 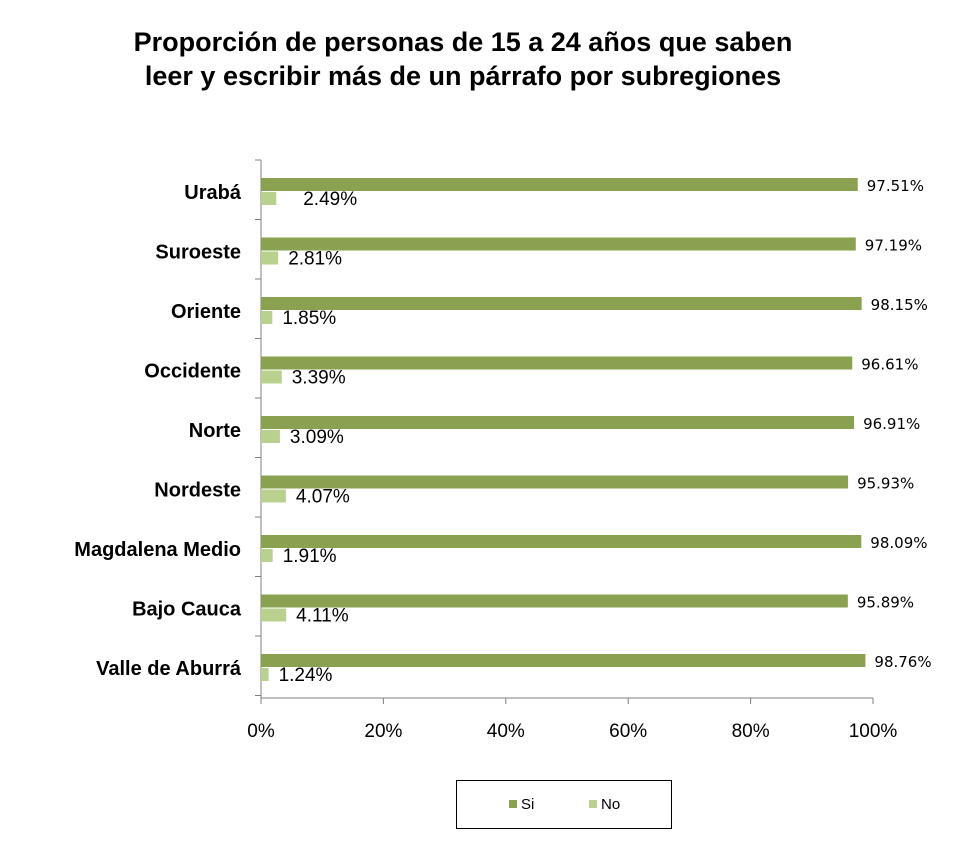 I want to click on x-tick-label: 40%, so click(x=506, y=731).